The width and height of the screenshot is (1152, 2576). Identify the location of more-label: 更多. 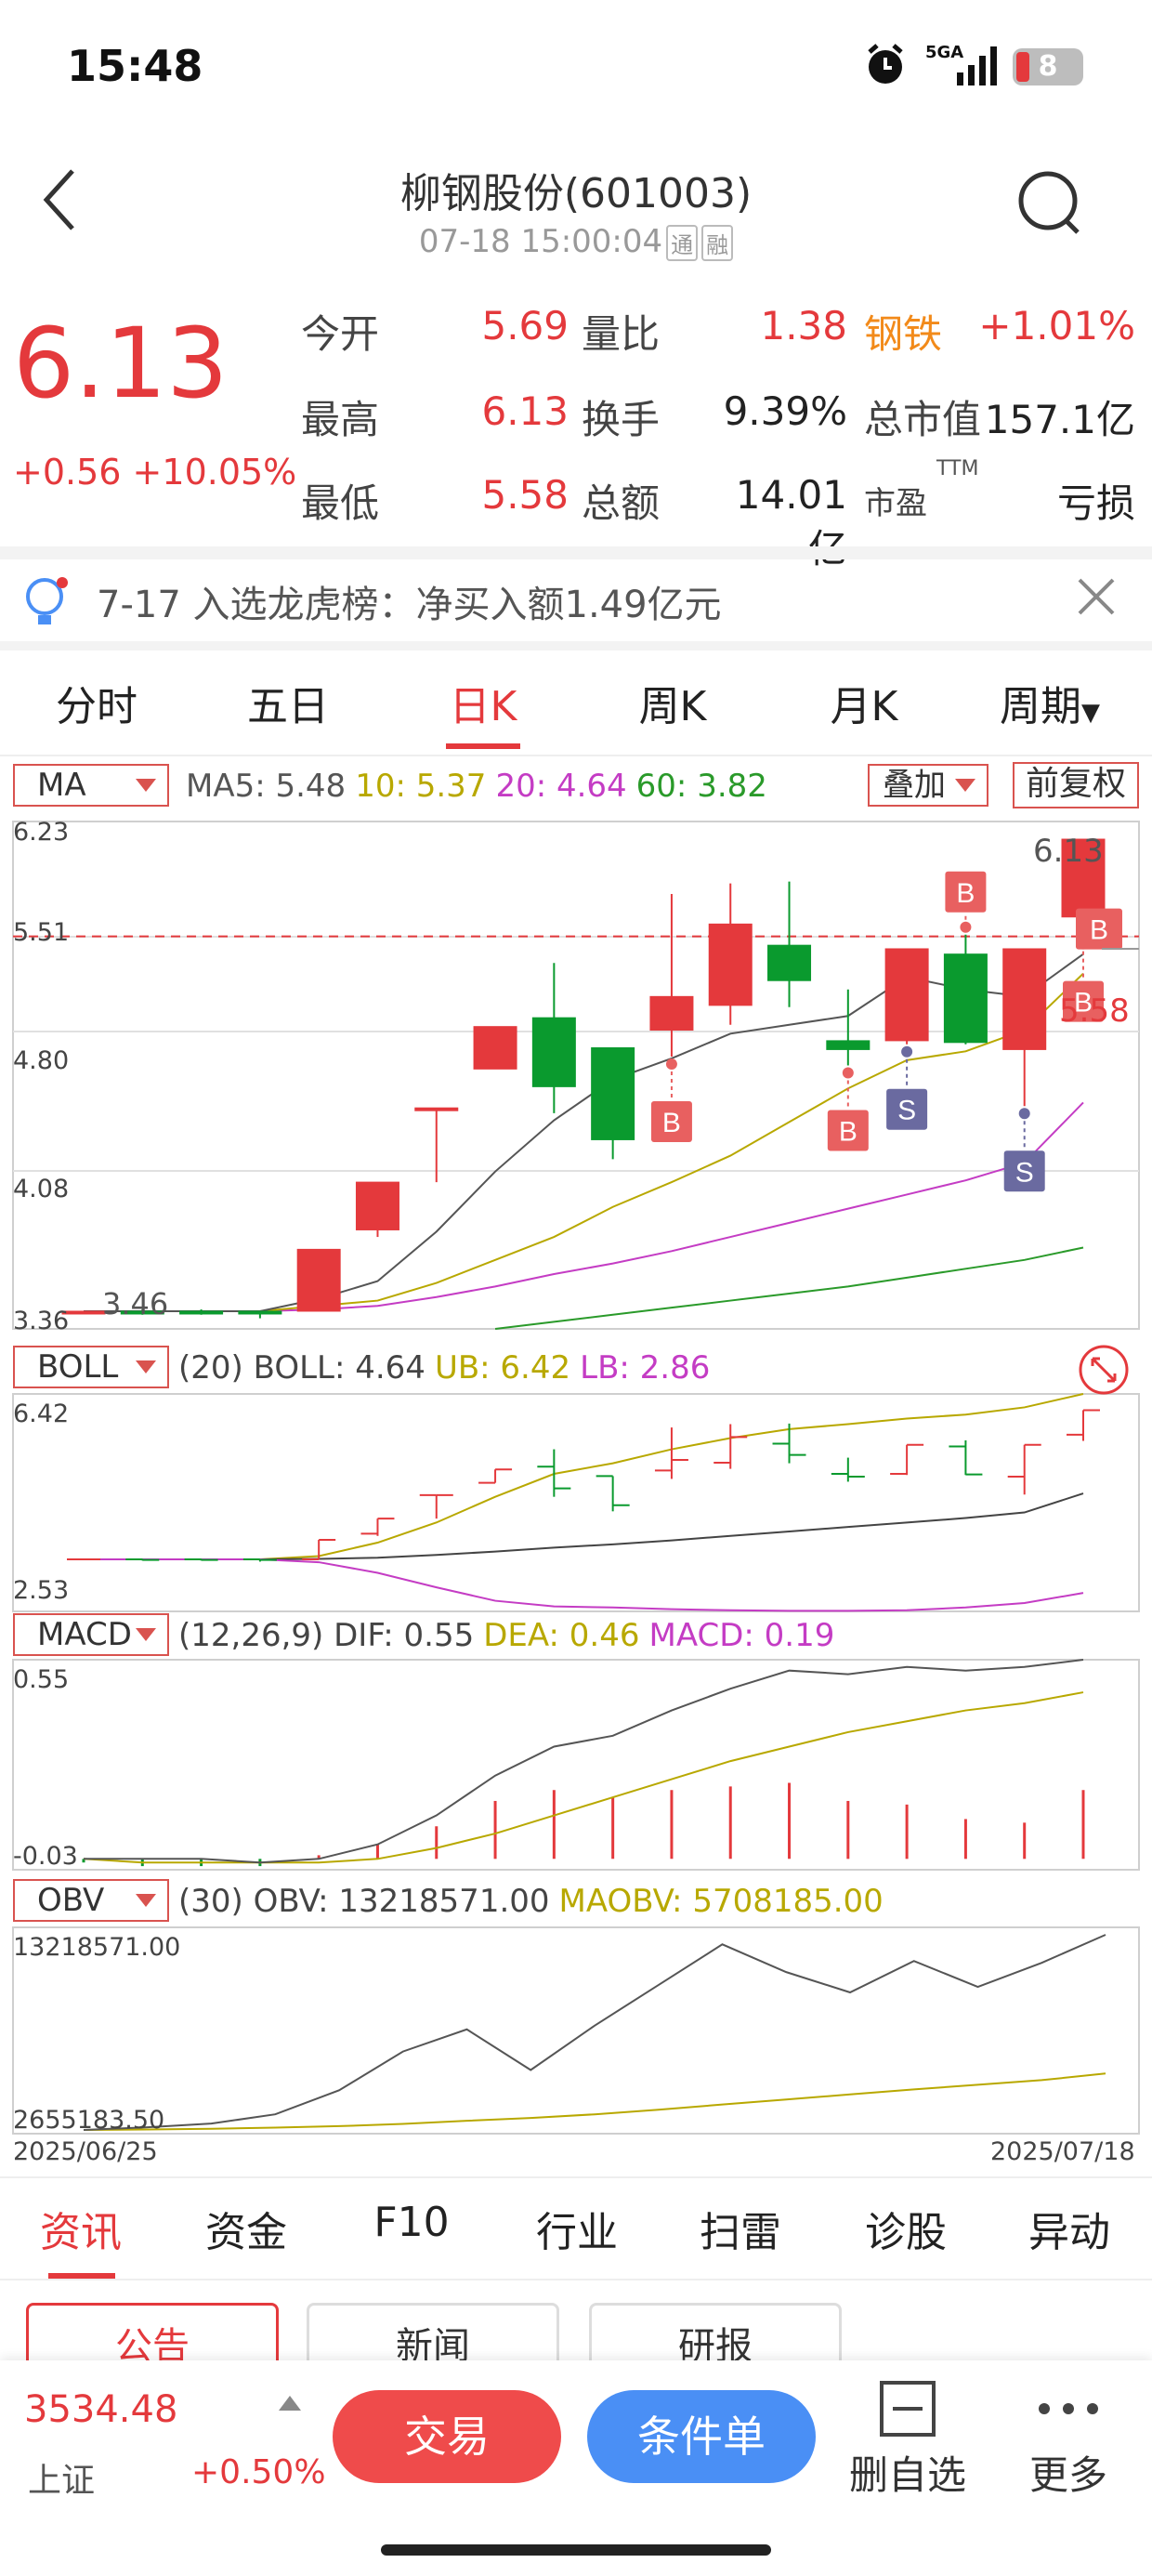
(1067, 2475).